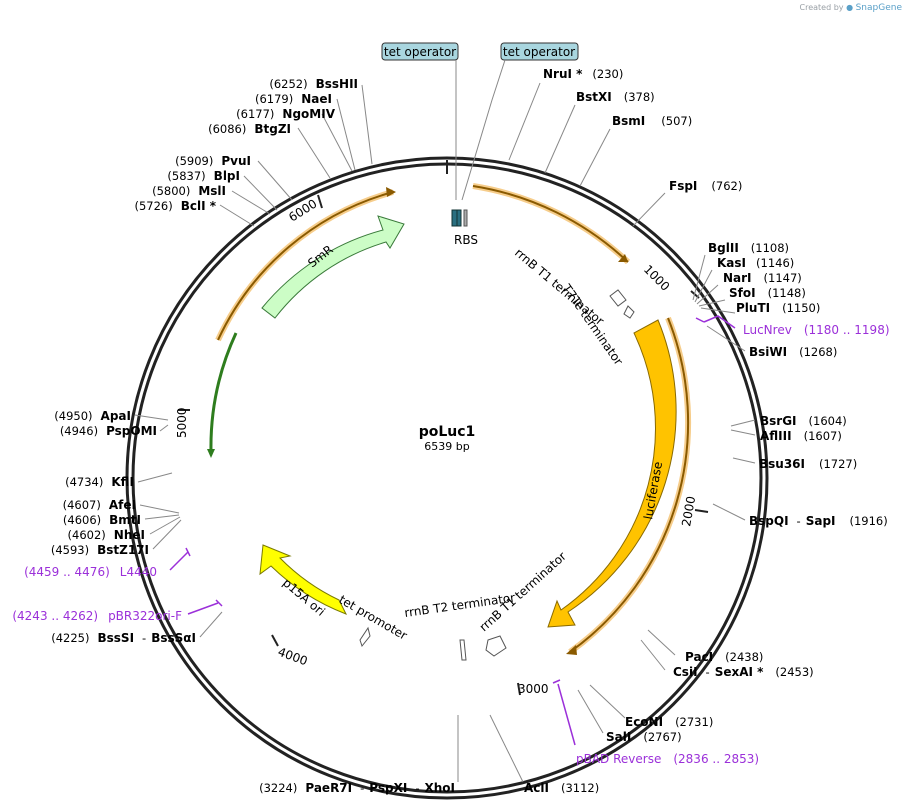  Describe the element at coordinates (701, 511) in the screenshot. I see `tick-2000` at that location.